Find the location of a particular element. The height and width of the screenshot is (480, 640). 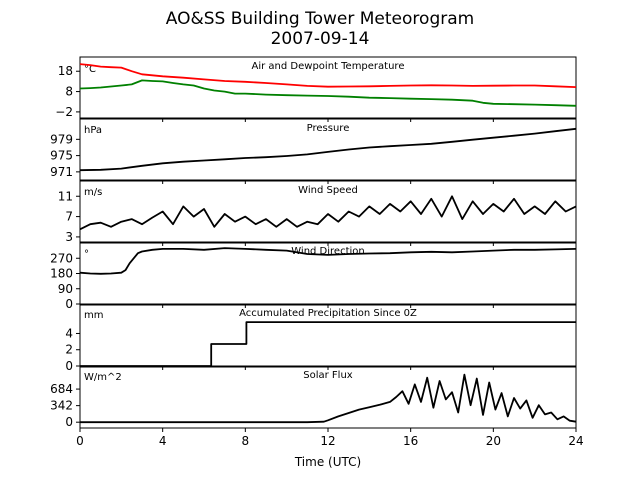

y-tick-label-wind-speed: 11 is located at coordinates (65, 196).